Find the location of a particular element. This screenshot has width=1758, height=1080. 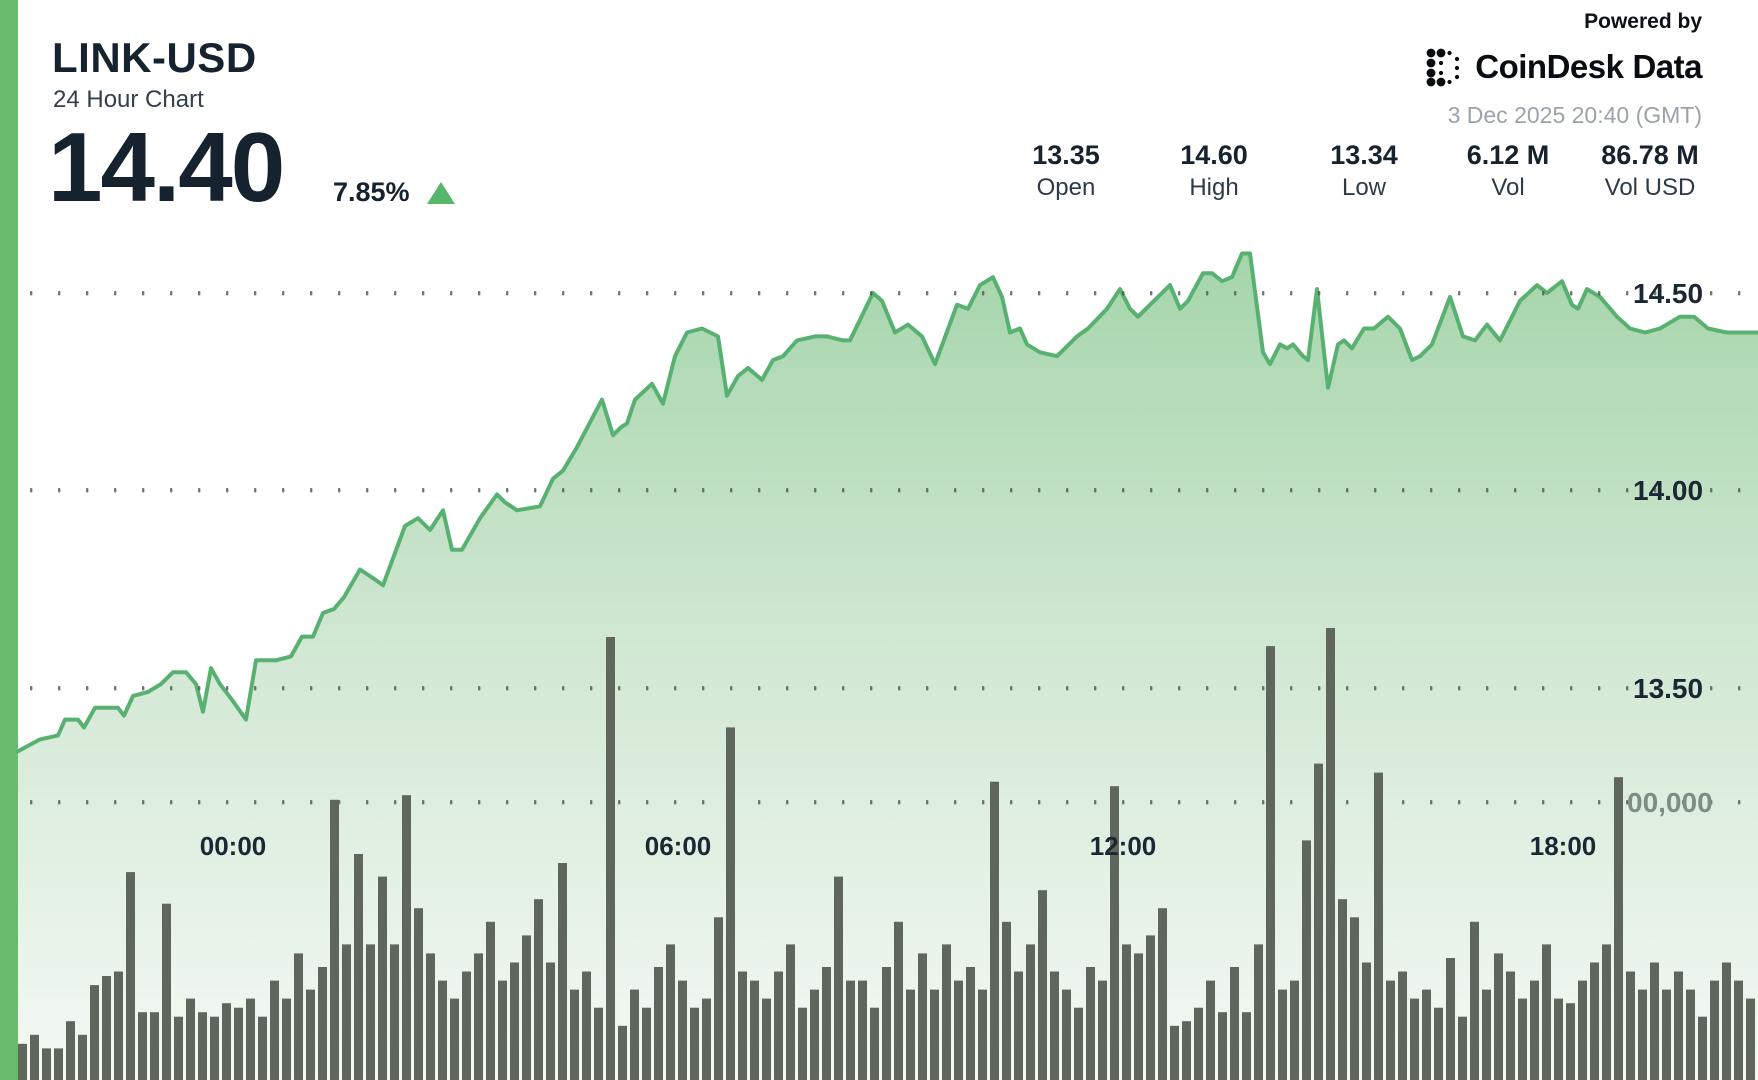

time-tick-label: 06:00 is located at coordinates (678, 846).